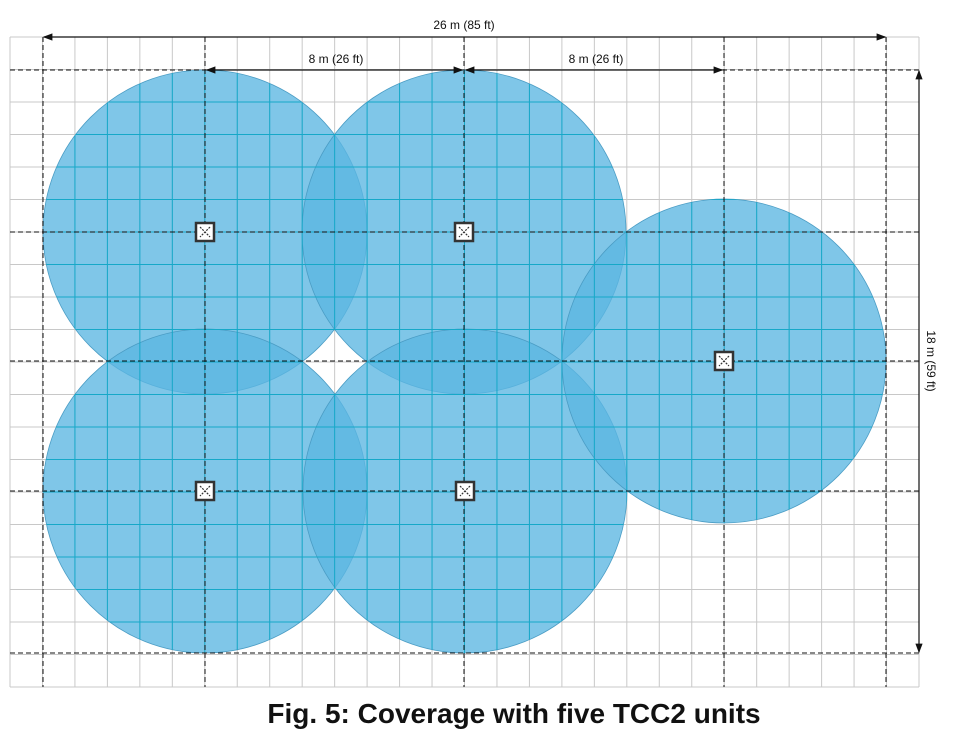  What do you see at coordinates (336, 59) in the screenshot?
I see `spacing-1-label: 8 m (26 ft)` at bounding box center [336, 59].